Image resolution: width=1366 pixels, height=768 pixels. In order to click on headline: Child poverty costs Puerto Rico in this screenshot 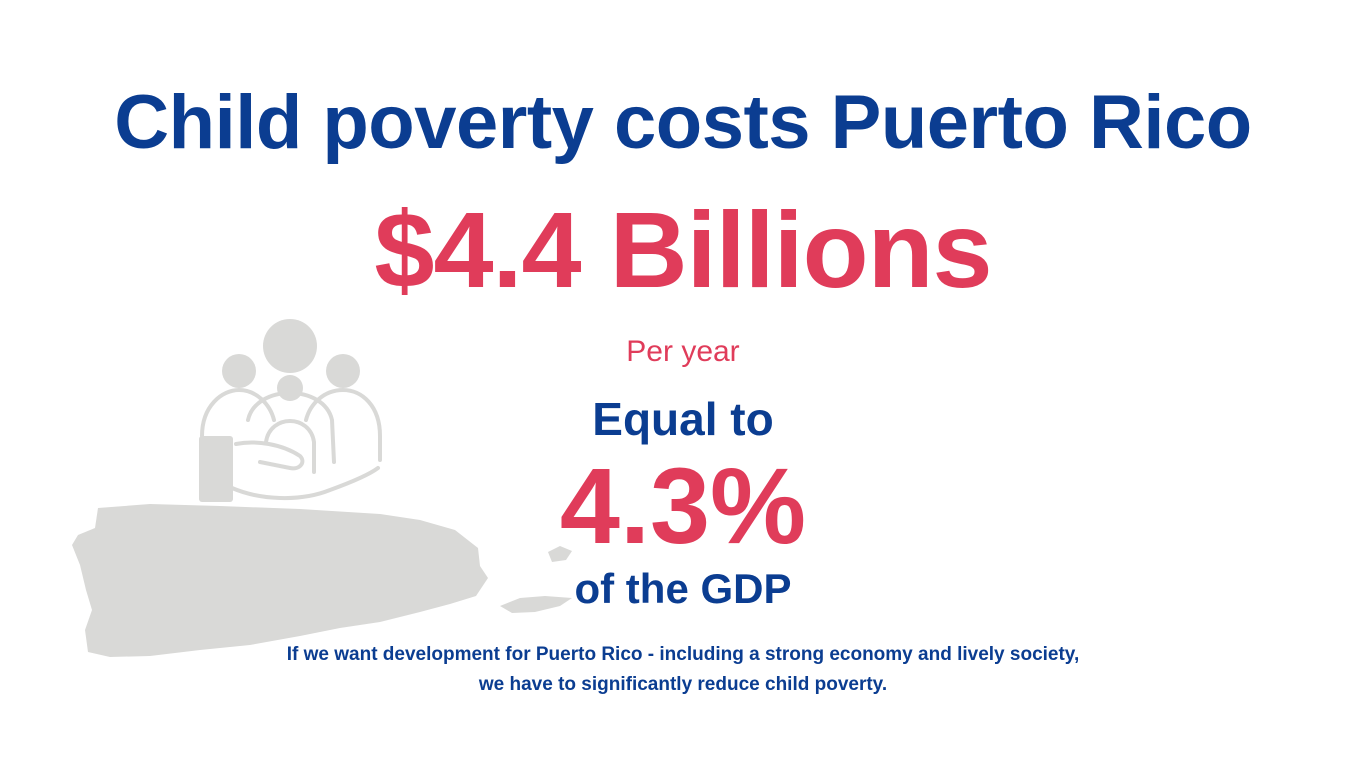, I will do `click(683, 122)`.